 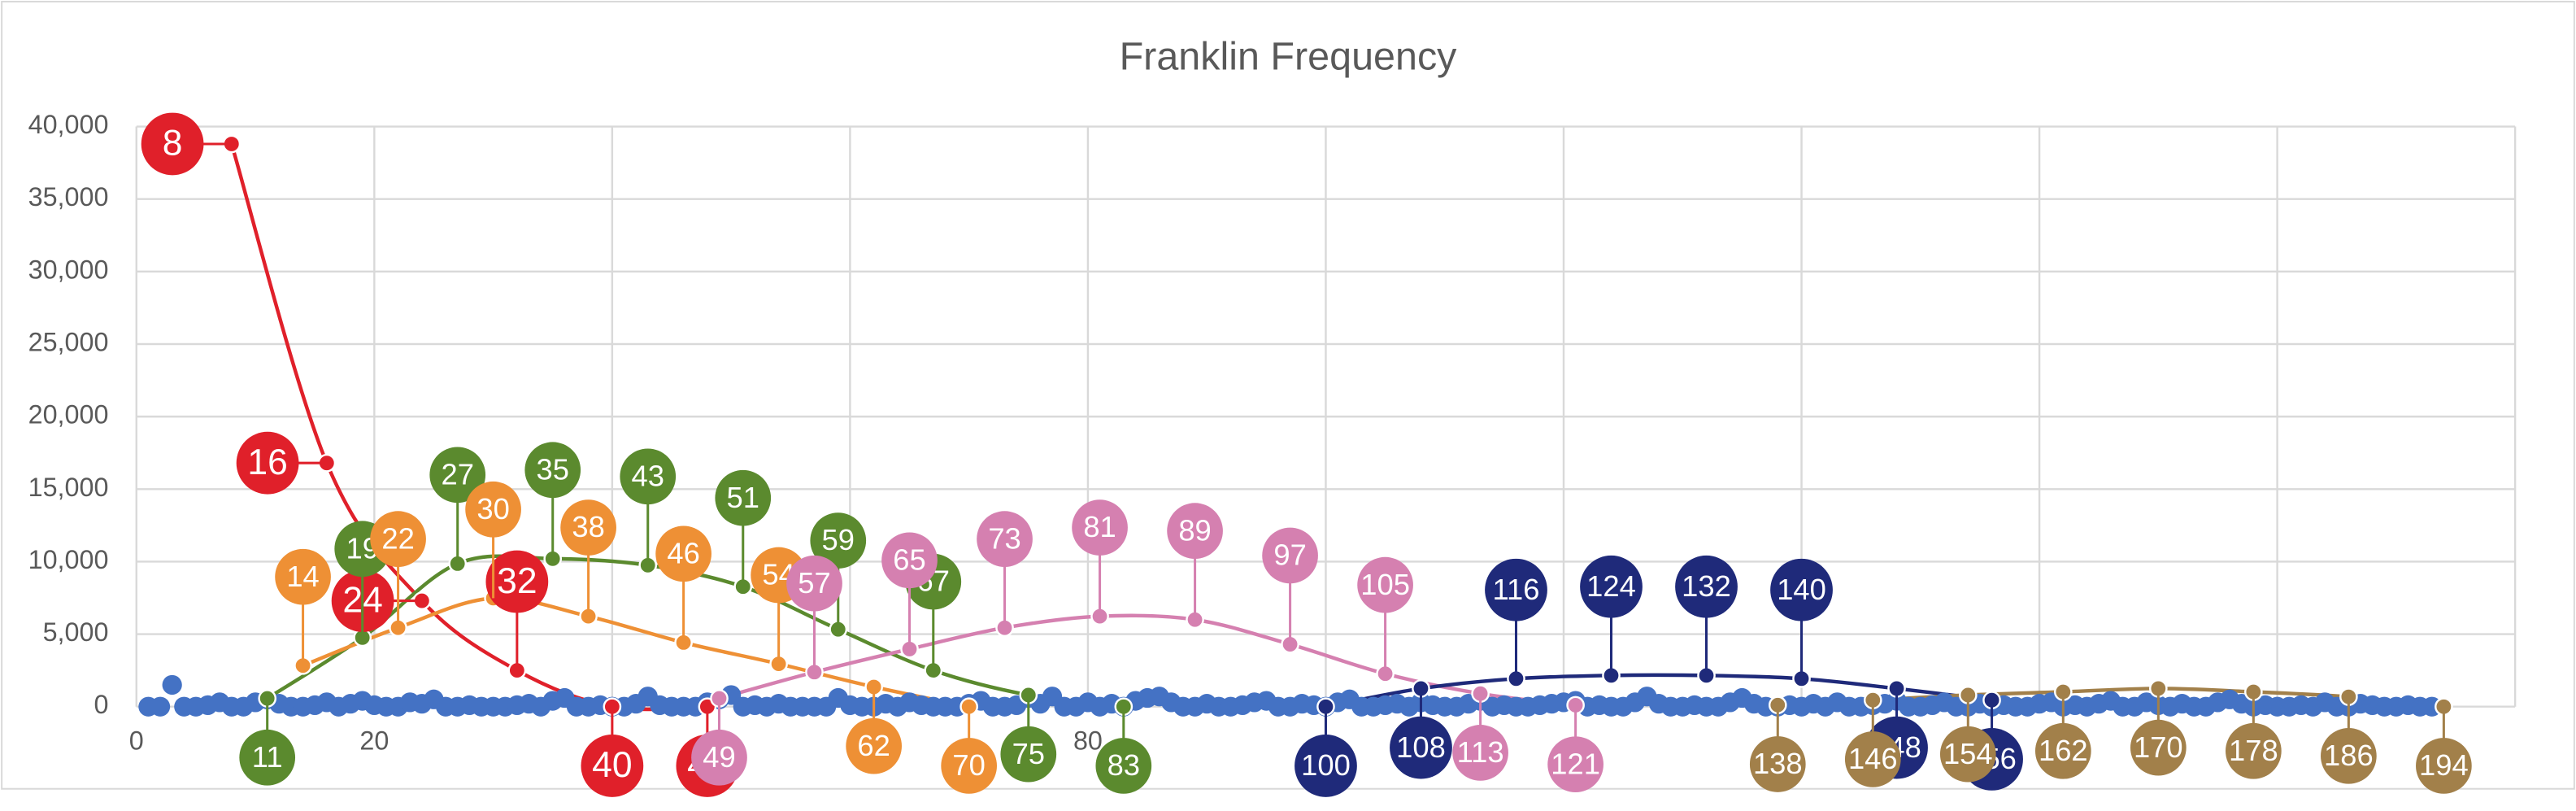 I want to click on data-label: 49, so click(x=719, y=757).